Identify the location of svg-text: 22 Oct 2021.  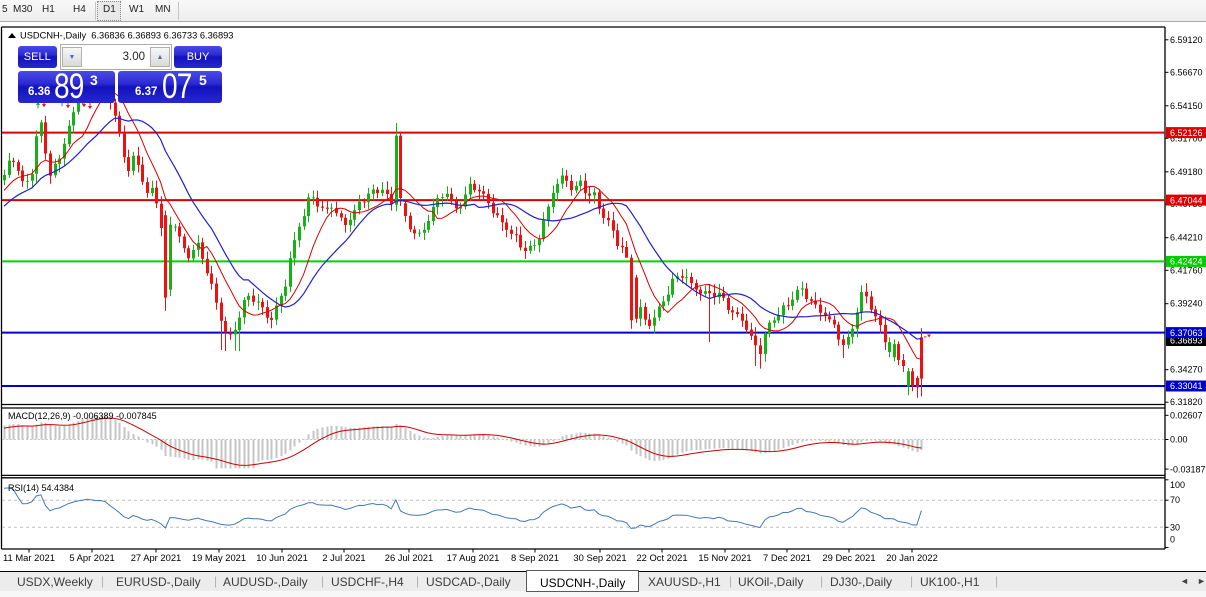
(661, 557).